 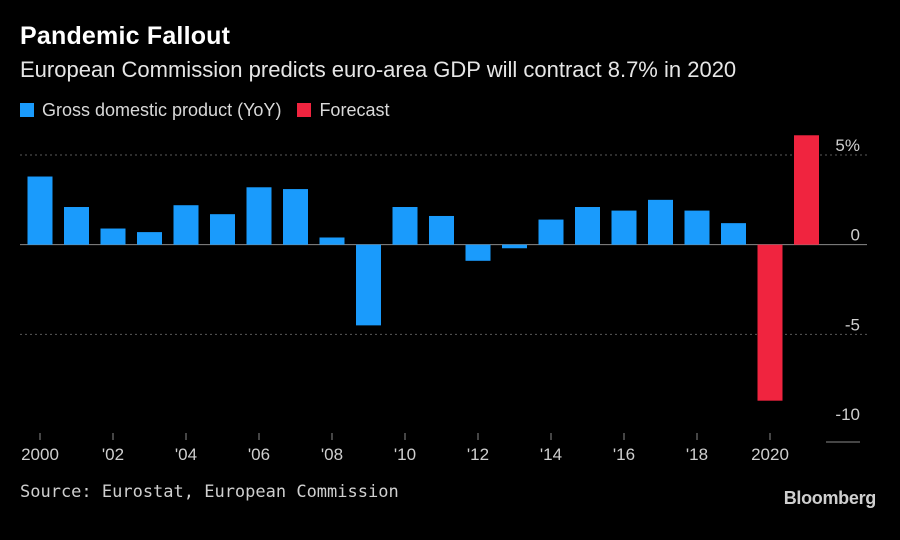 I want to click on y-tick-label: 5%, so click(x=847, y=145).